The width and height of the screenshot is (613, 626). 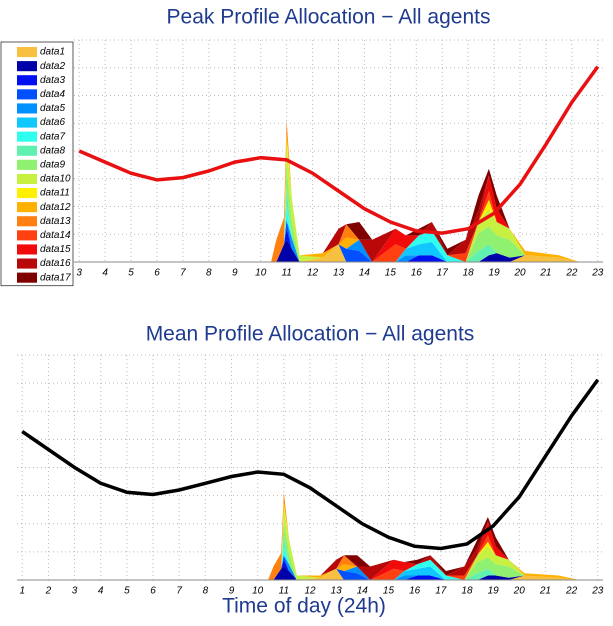 I want to click on legend-label: data15, so click(x=55, y=249).